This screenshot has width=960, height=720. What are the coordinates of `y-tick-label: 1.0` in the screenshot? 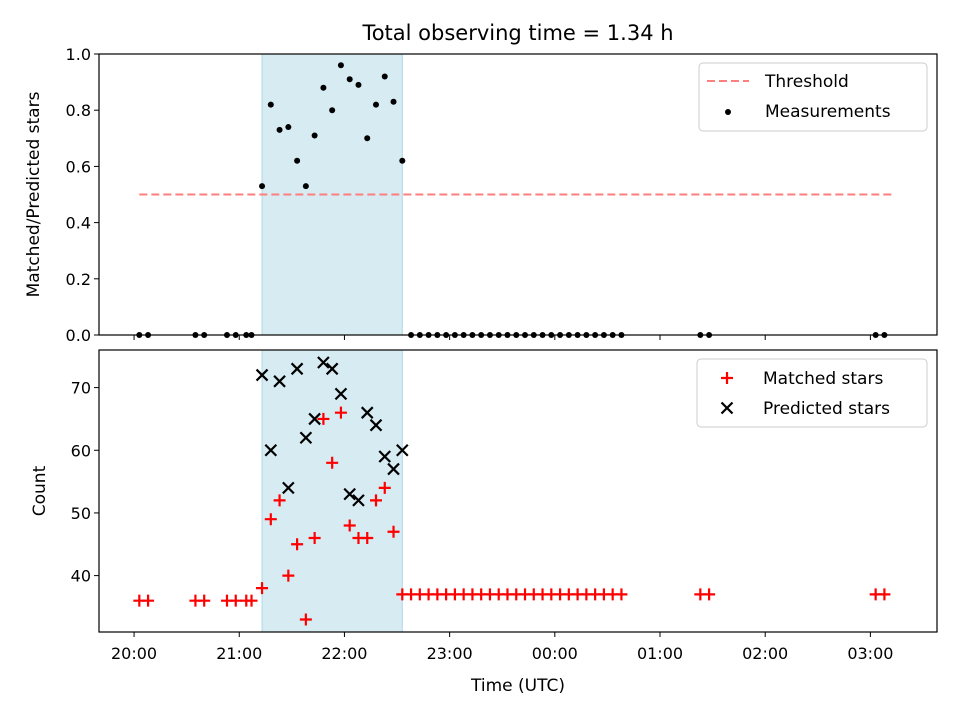 It's located at (78, 54).